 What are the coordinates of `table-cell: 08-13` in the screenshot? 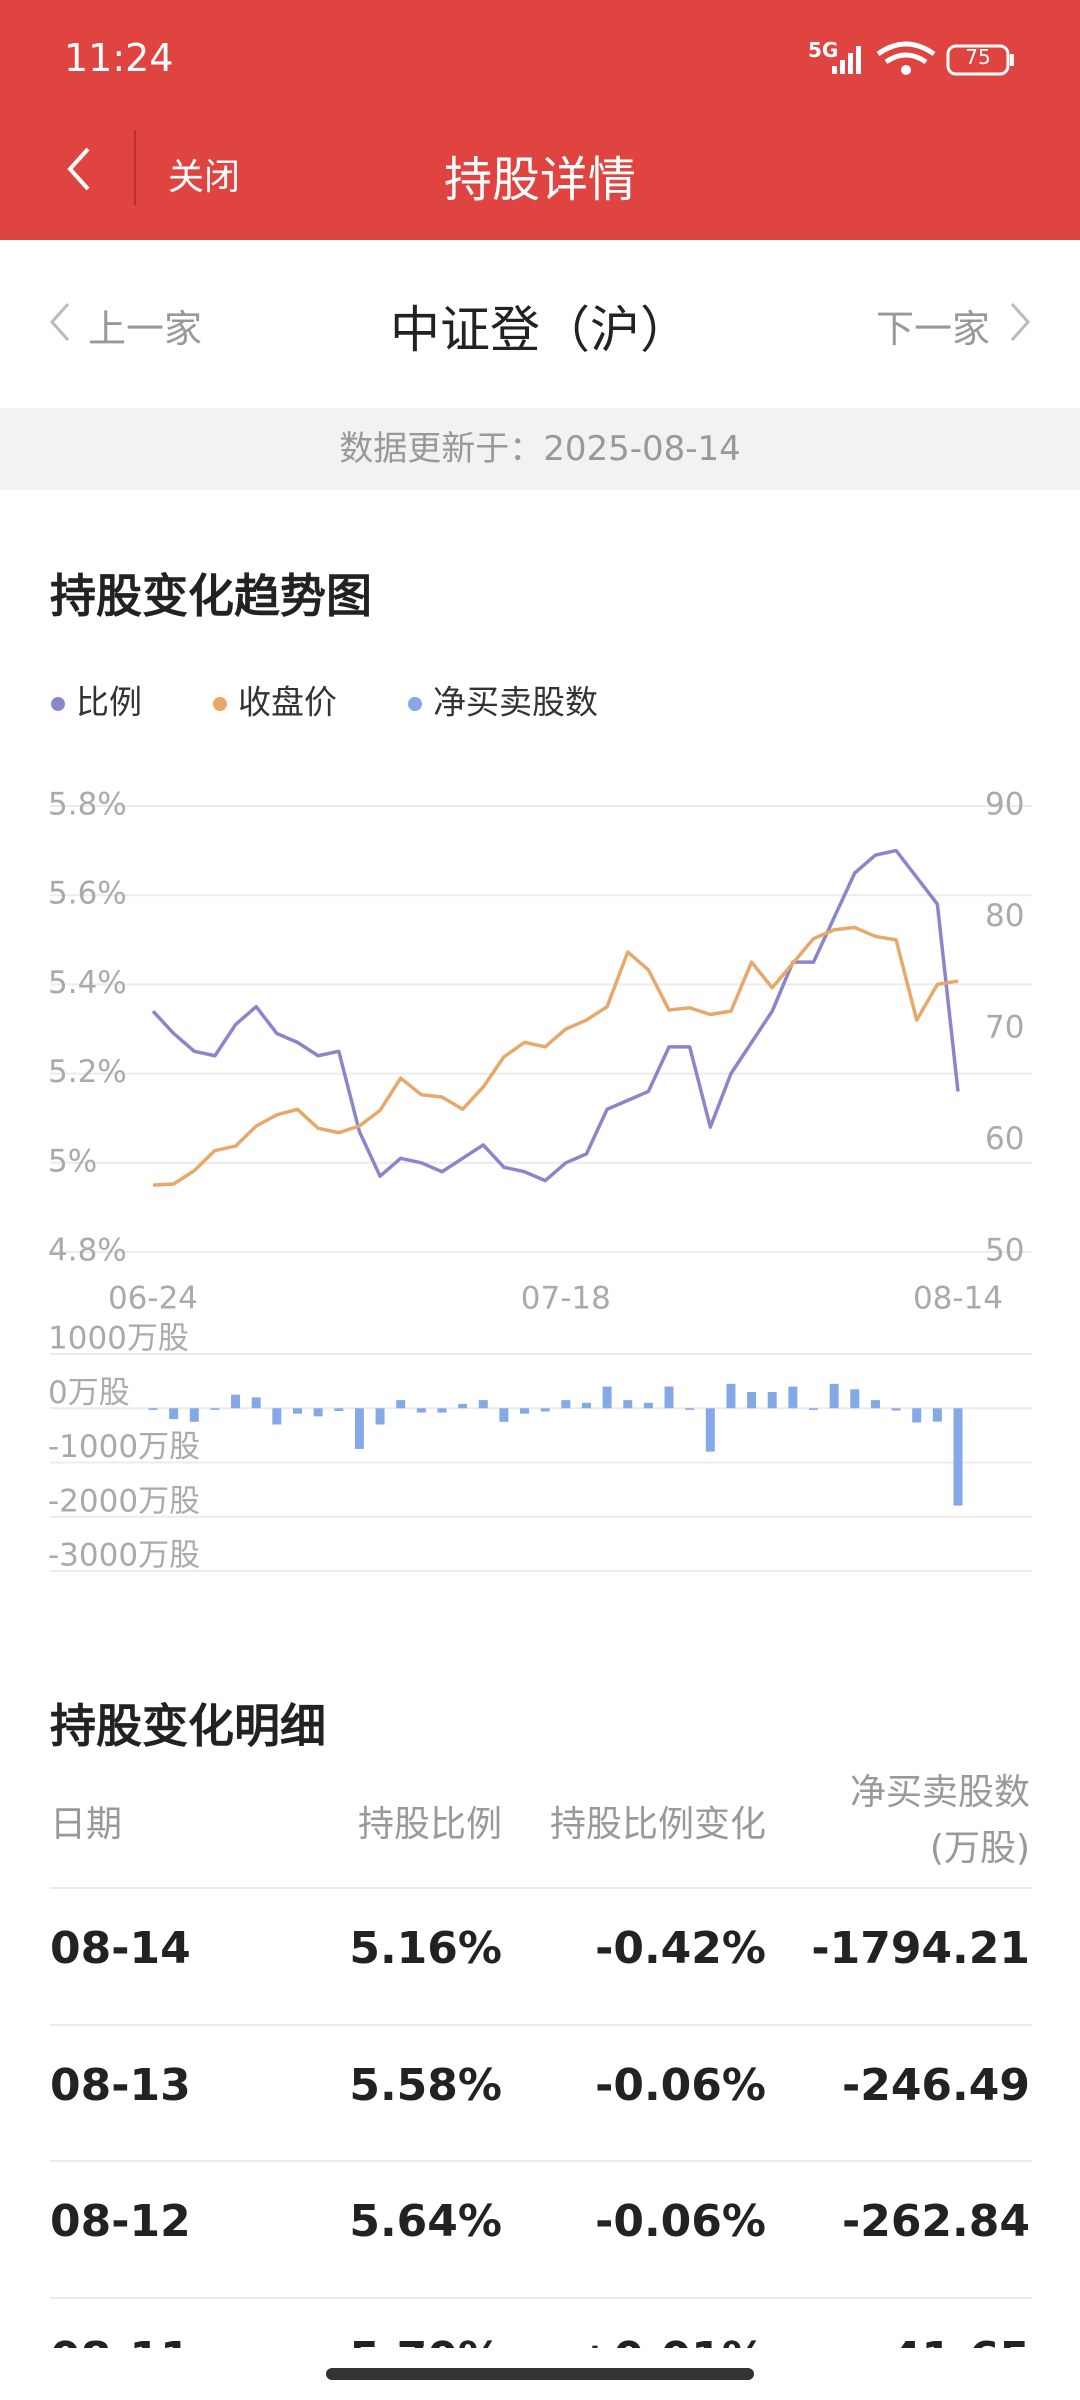 It's located at (120, 2085).